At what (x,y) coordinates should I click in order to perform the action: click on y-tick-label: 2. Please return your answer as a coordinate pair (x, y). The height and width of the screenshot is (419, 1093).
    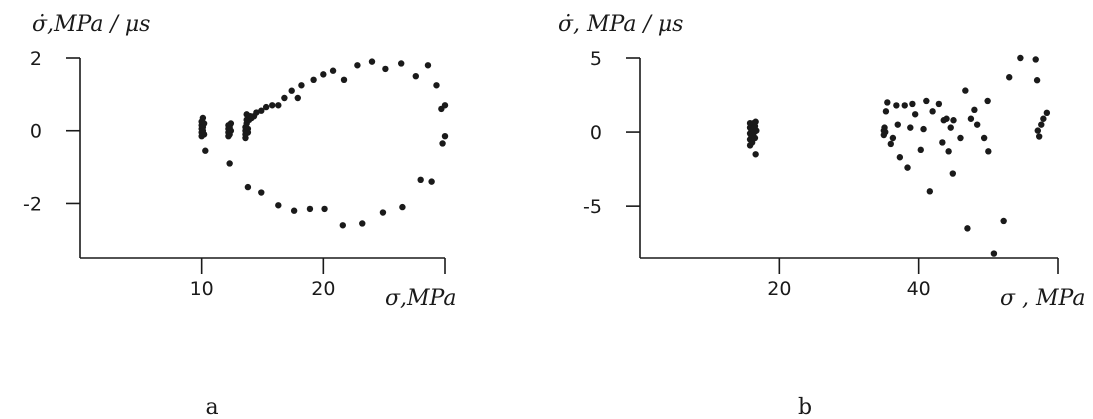
    Looking at the image, I should click on (36, 59).